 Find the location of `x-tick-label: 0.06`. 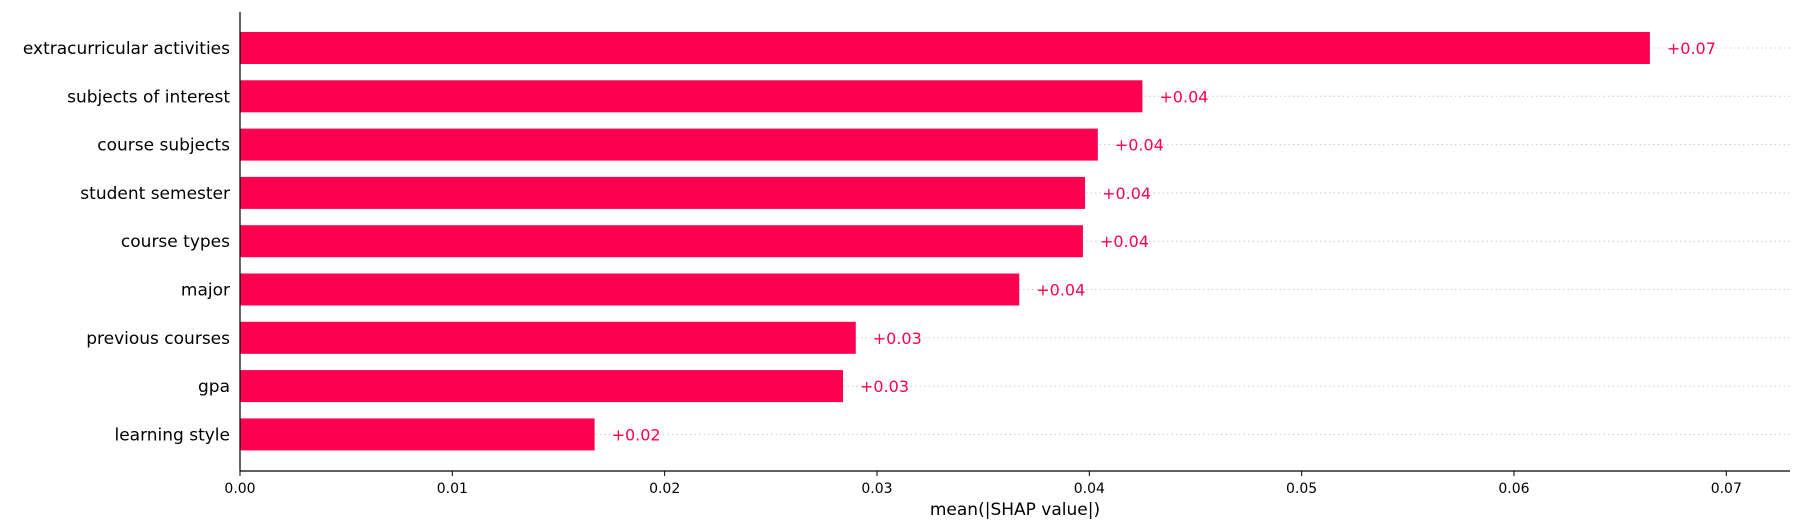

x-tick-label: 0.06 is located at coordinates (1513, 489).